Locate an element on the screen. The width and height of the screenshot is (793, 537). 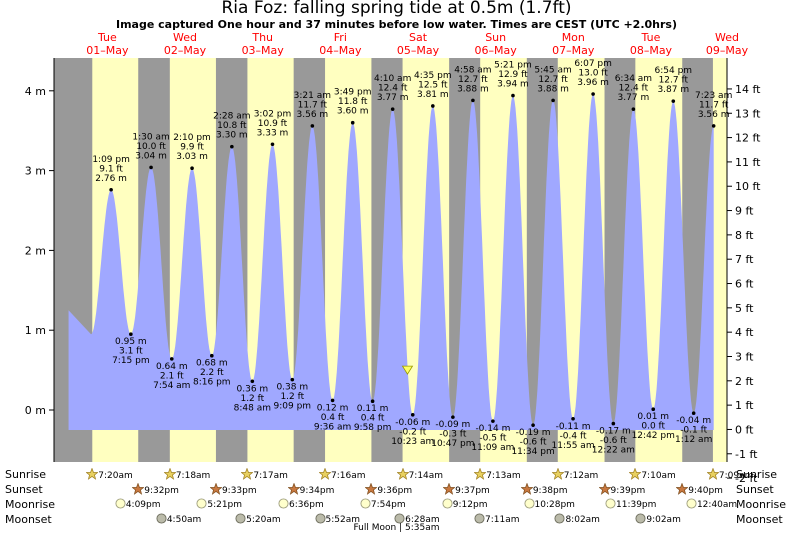
y-tick-label-ft: 7 ft is located at coordinates (744, 259).